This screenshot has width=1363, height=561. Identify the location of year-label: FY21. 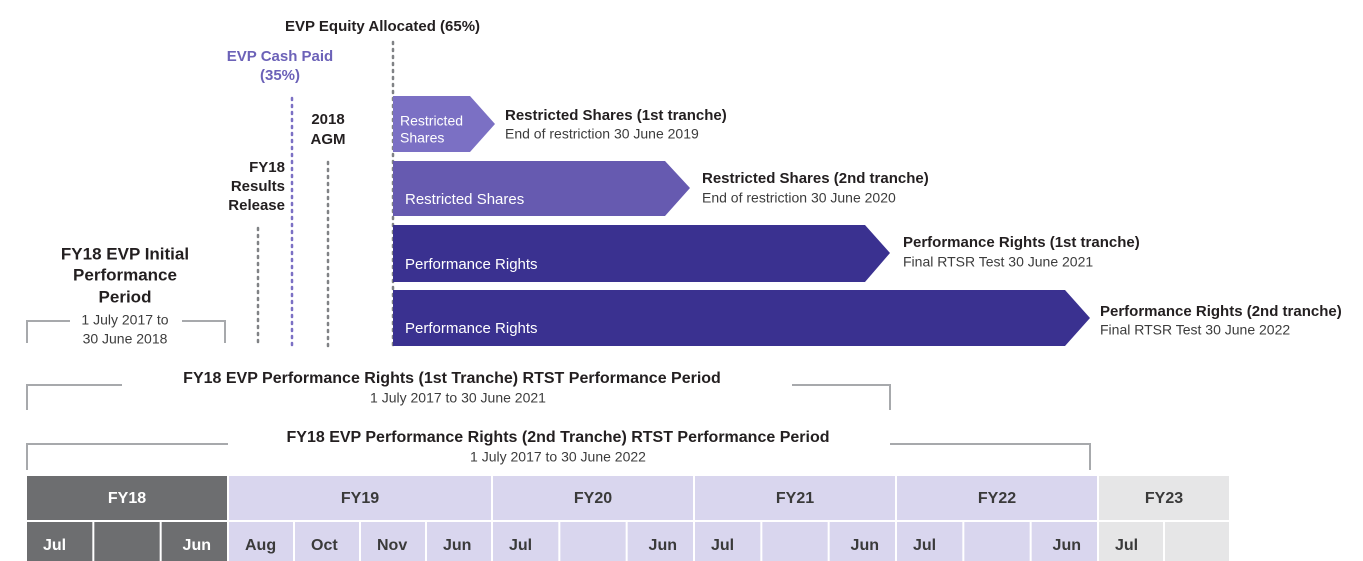
(795, 498).